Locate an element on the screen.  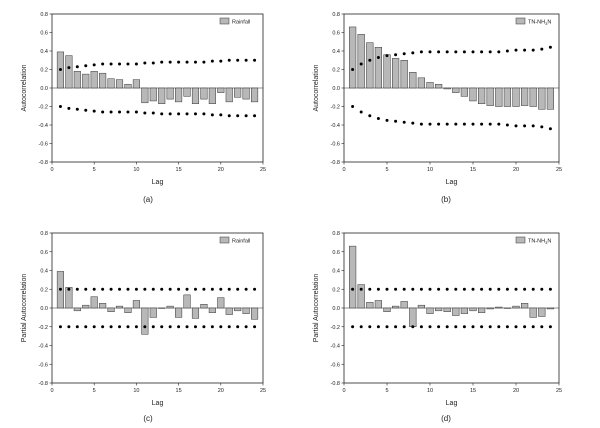
x-tick-label: 10 is located at coordinates (136, 391).